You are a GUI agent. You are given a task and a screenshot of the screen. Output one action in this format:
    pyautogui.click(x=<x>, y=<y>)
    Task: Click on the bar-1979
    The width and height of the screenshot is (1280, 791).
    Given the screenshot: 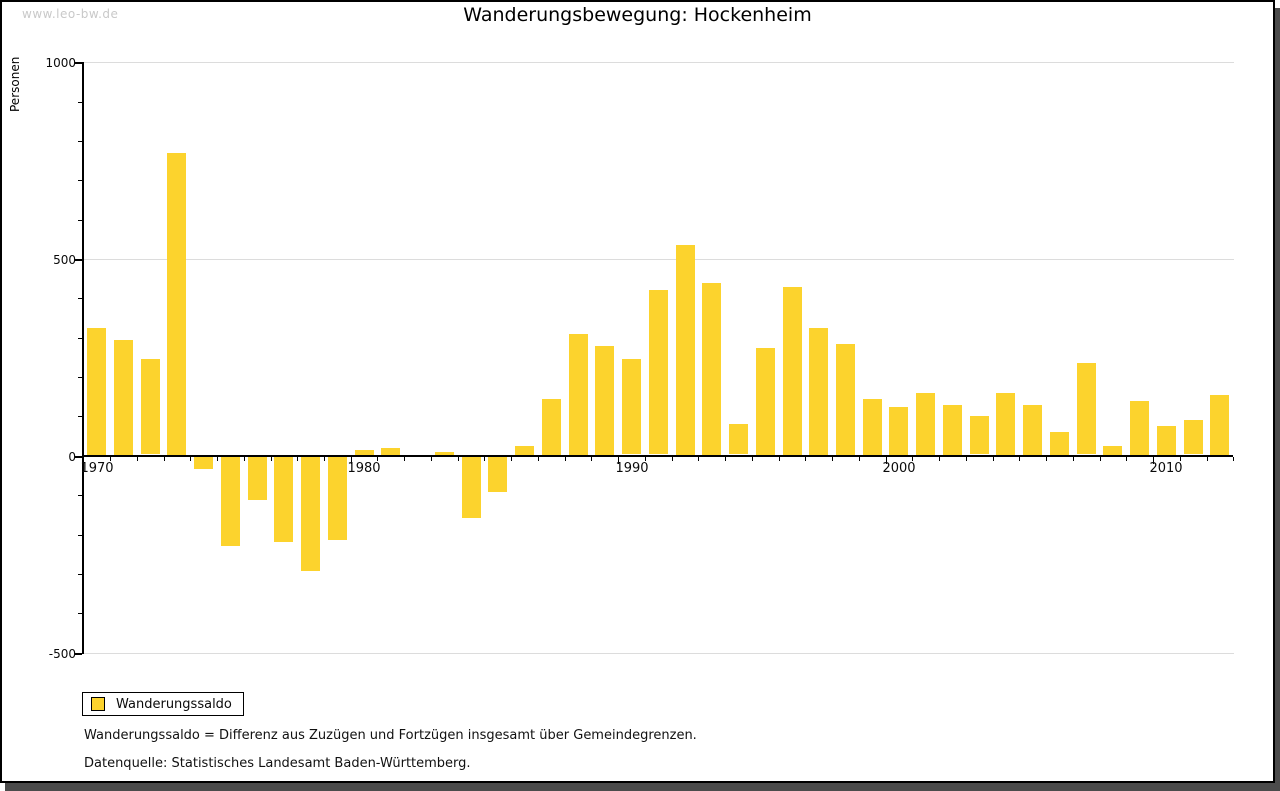 What is the action you would take?
    pyautogui.click(x=337, y=498)
    